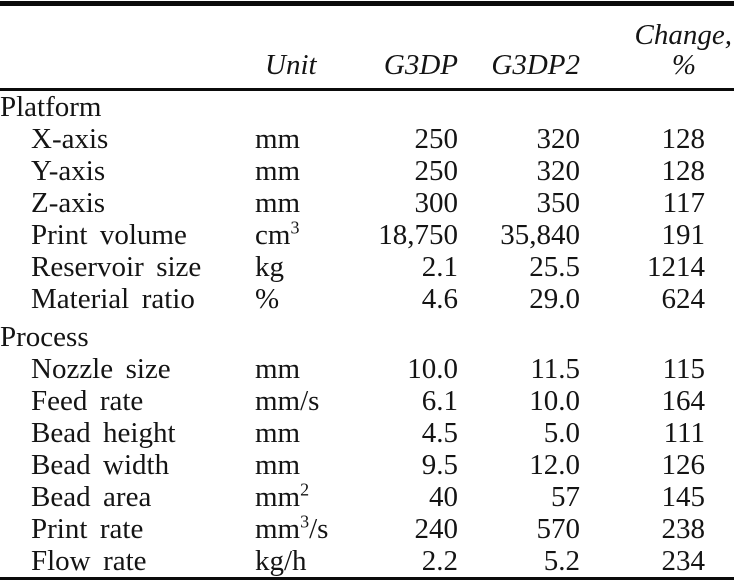 The height and width of the screenshot is (583, 734). I want to click on row-label: Y-axis, so click(68, 171).